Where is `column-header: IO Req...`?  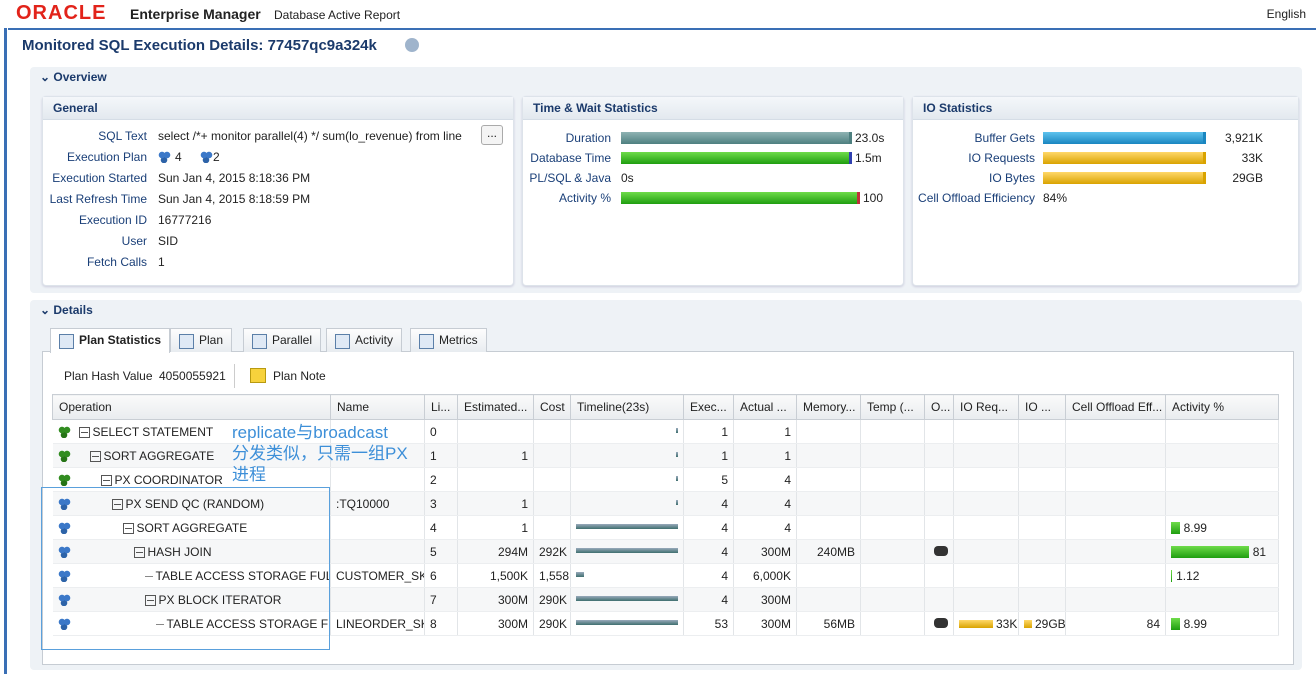 column-header: IO Req... is located at coordinates (986, 407).